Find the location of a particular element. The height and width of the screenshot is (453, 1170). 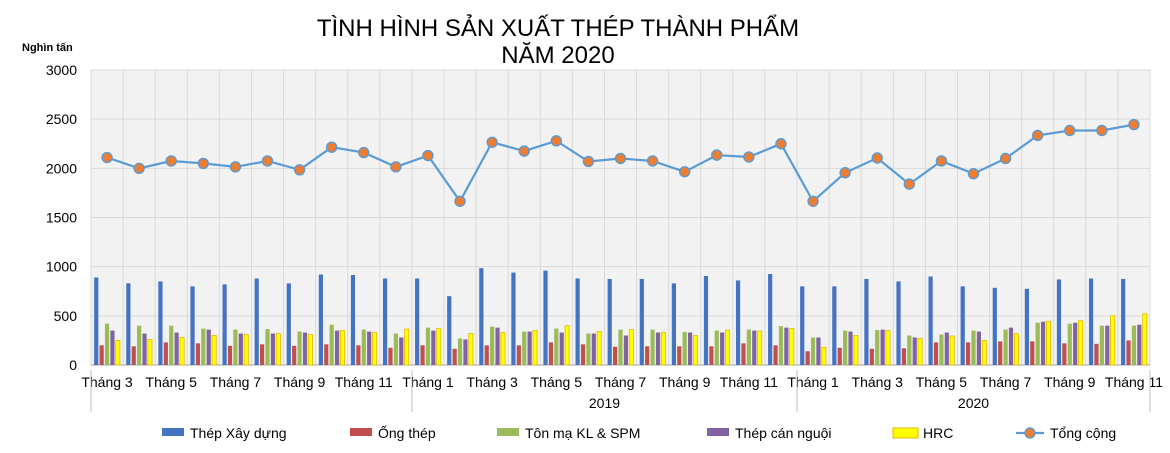

legend-label: Thép cán nguội is located at coordinates (783, 433).